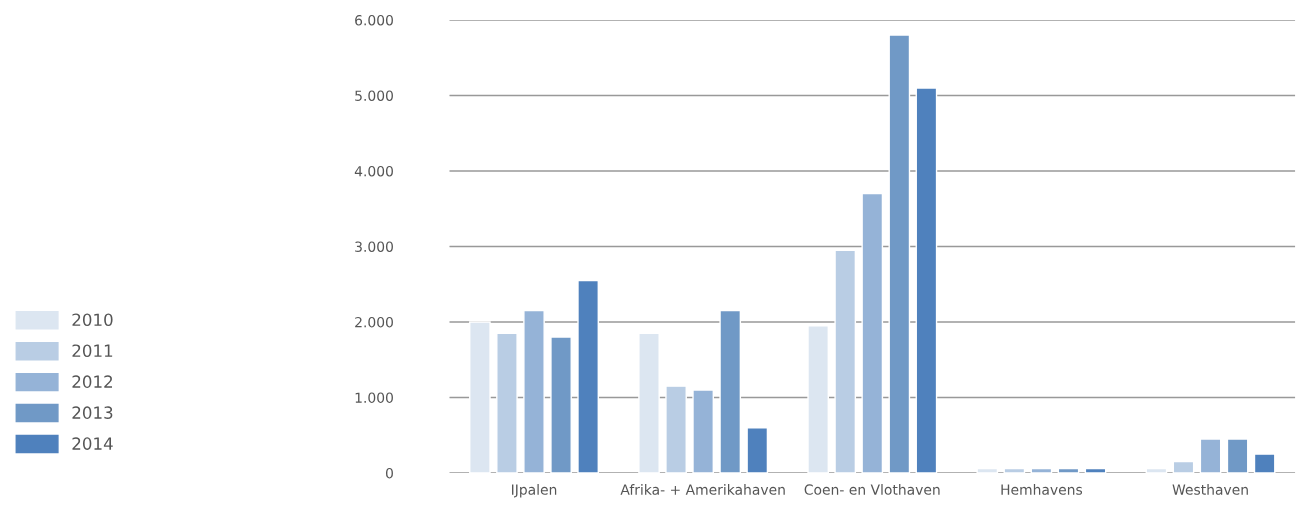  I want to click on x-tick-label: IJpalen, so click(534, 491).